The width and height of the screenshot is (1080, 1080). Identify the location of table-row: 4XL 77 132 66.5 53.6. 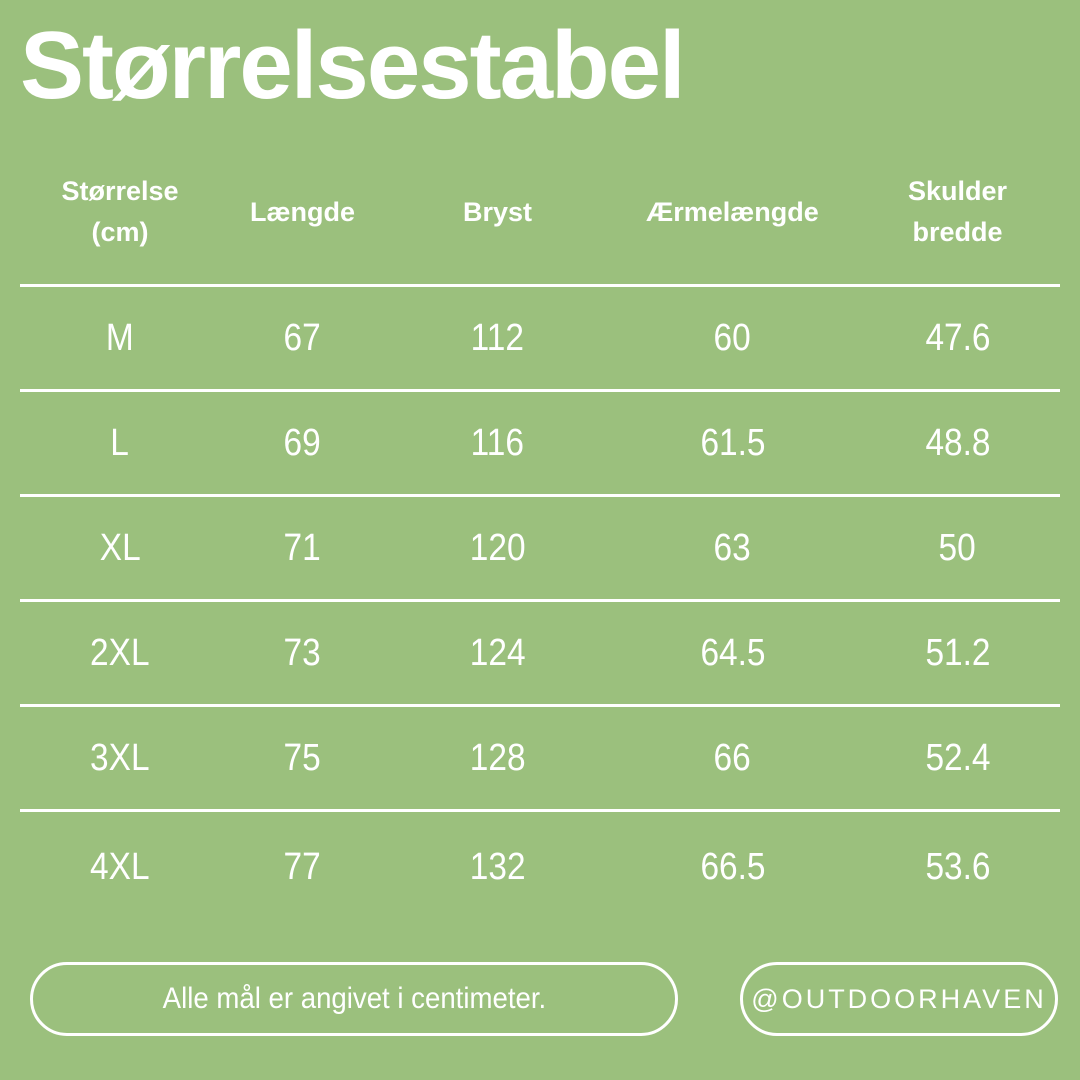
(540, 867).